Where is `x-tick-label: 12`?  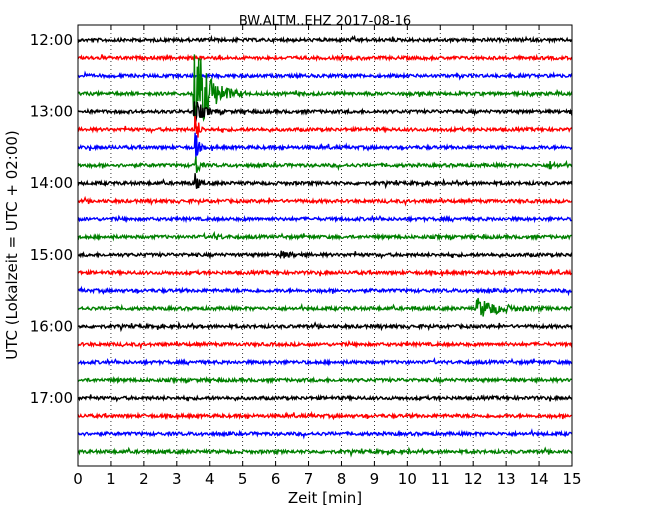
x-tick-label: 12 is located at coordinates (473, 479).